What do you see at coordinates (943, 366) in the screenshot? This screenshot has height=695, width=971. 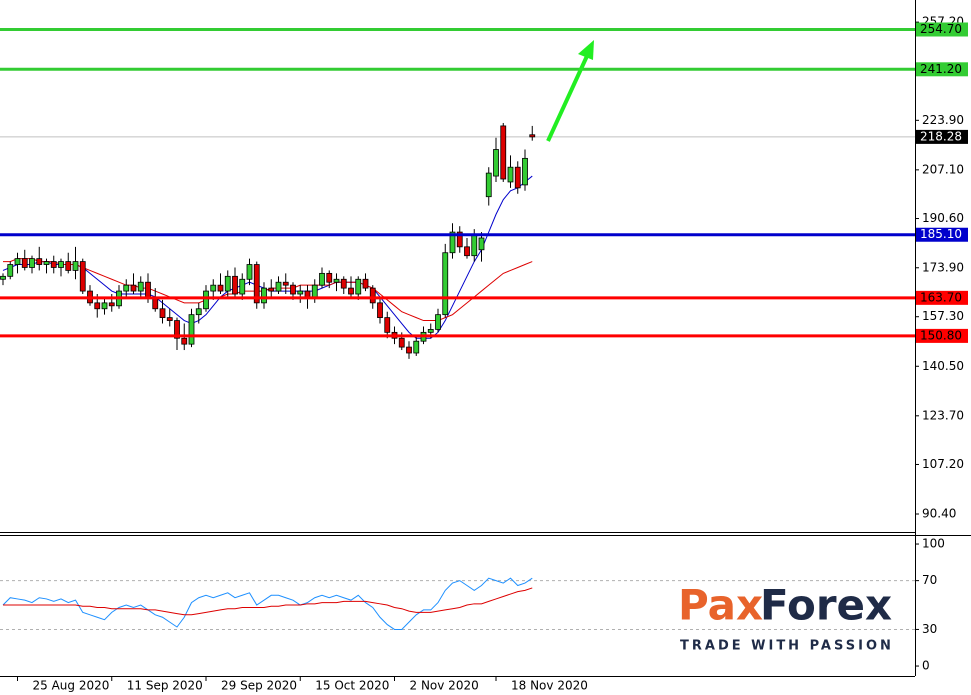 I see `y-tick-label: 140.50` at bounding box center [943, 366].